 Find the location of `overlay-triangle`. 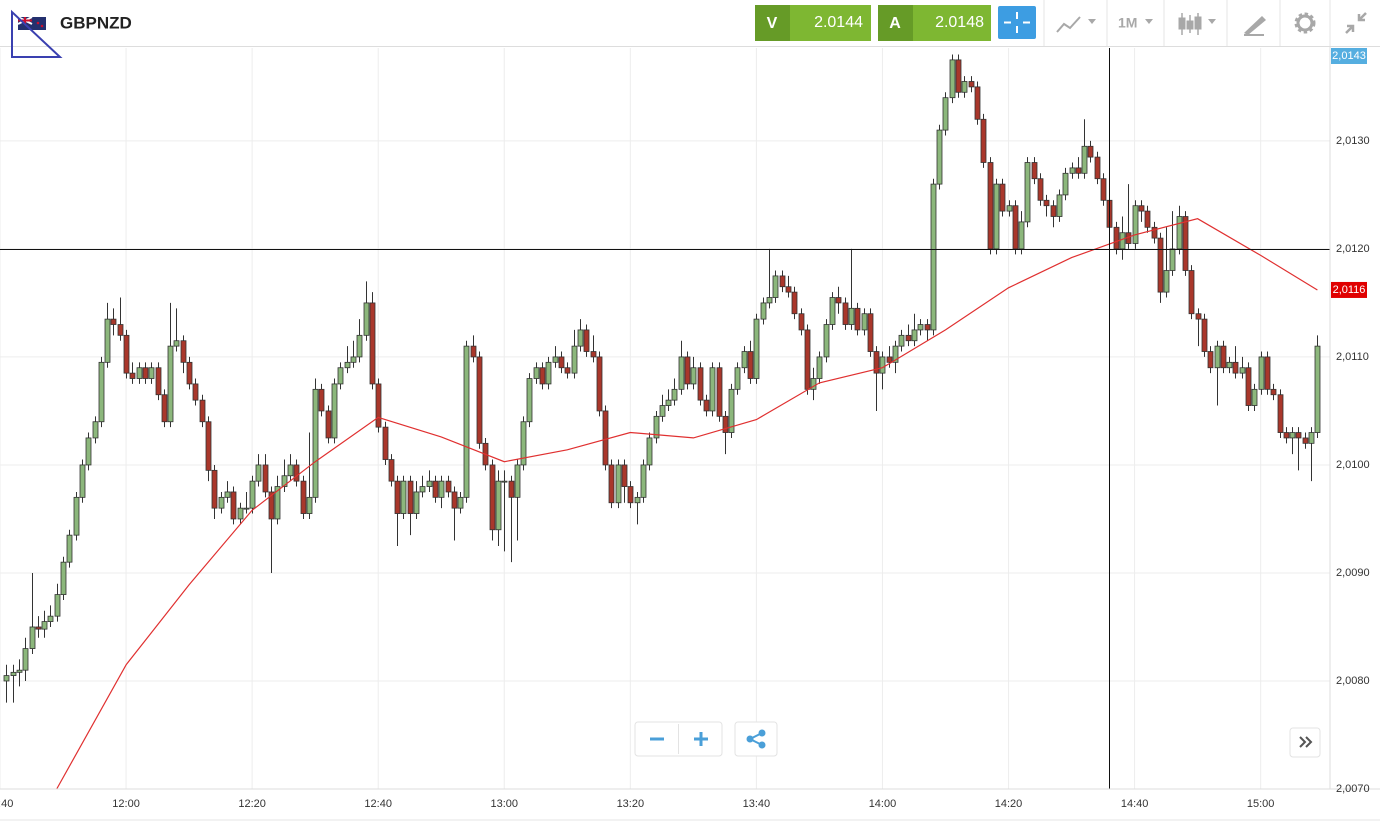

overlay-triangle is located at coordinates (37, 33).